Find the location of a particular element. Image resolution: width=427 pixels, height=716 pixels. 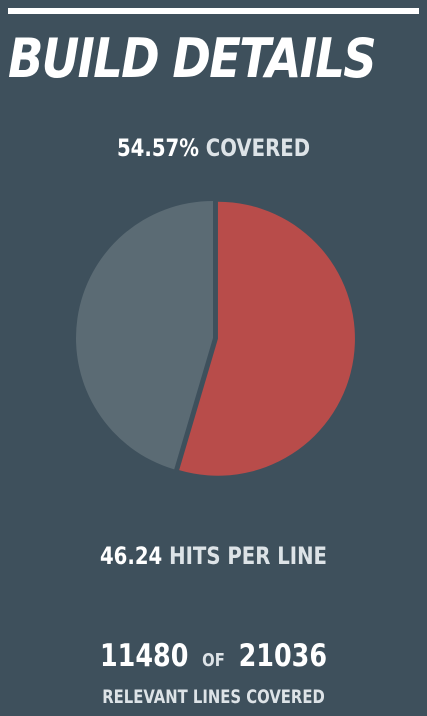

relevant-lines-caption: RELEVANT LINES COVERED is located at coordinates (213, 697).